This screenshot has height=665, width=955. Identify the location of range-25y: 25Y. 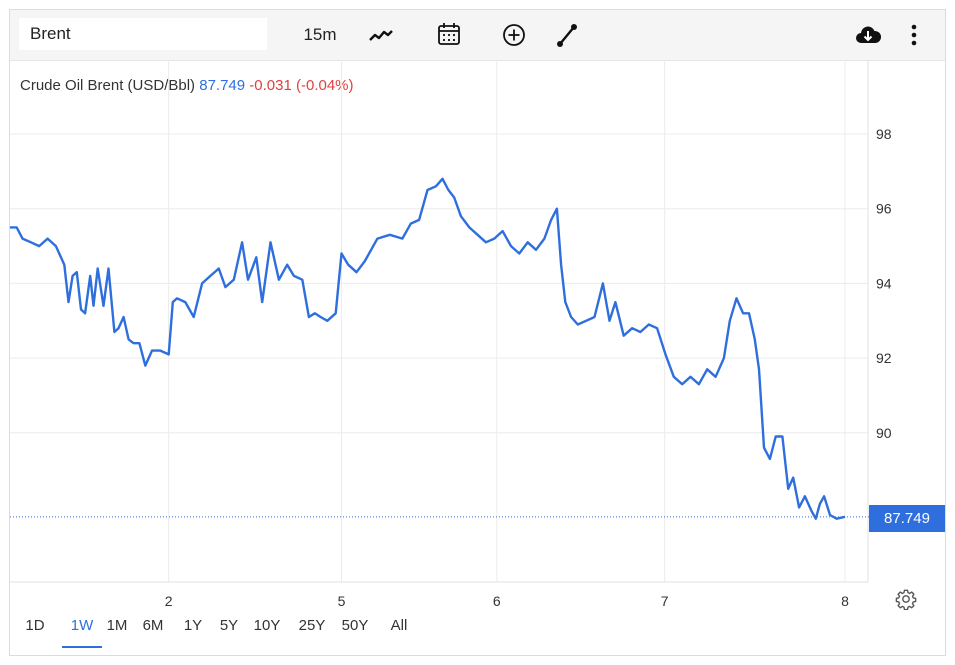
(312, 625).